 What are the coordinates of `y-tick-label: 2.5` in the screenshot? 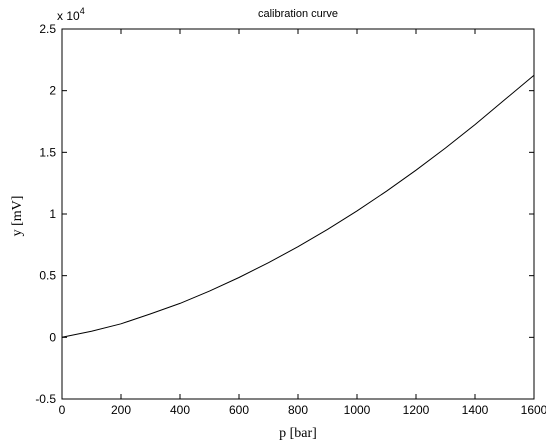 It's located at (47, 29).